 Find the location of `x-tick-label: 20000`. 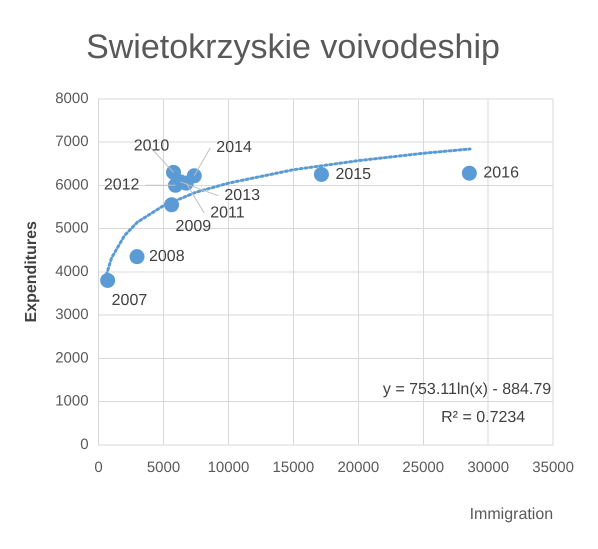

x-tick-label: 20000 is located at coordinates (358, 467).